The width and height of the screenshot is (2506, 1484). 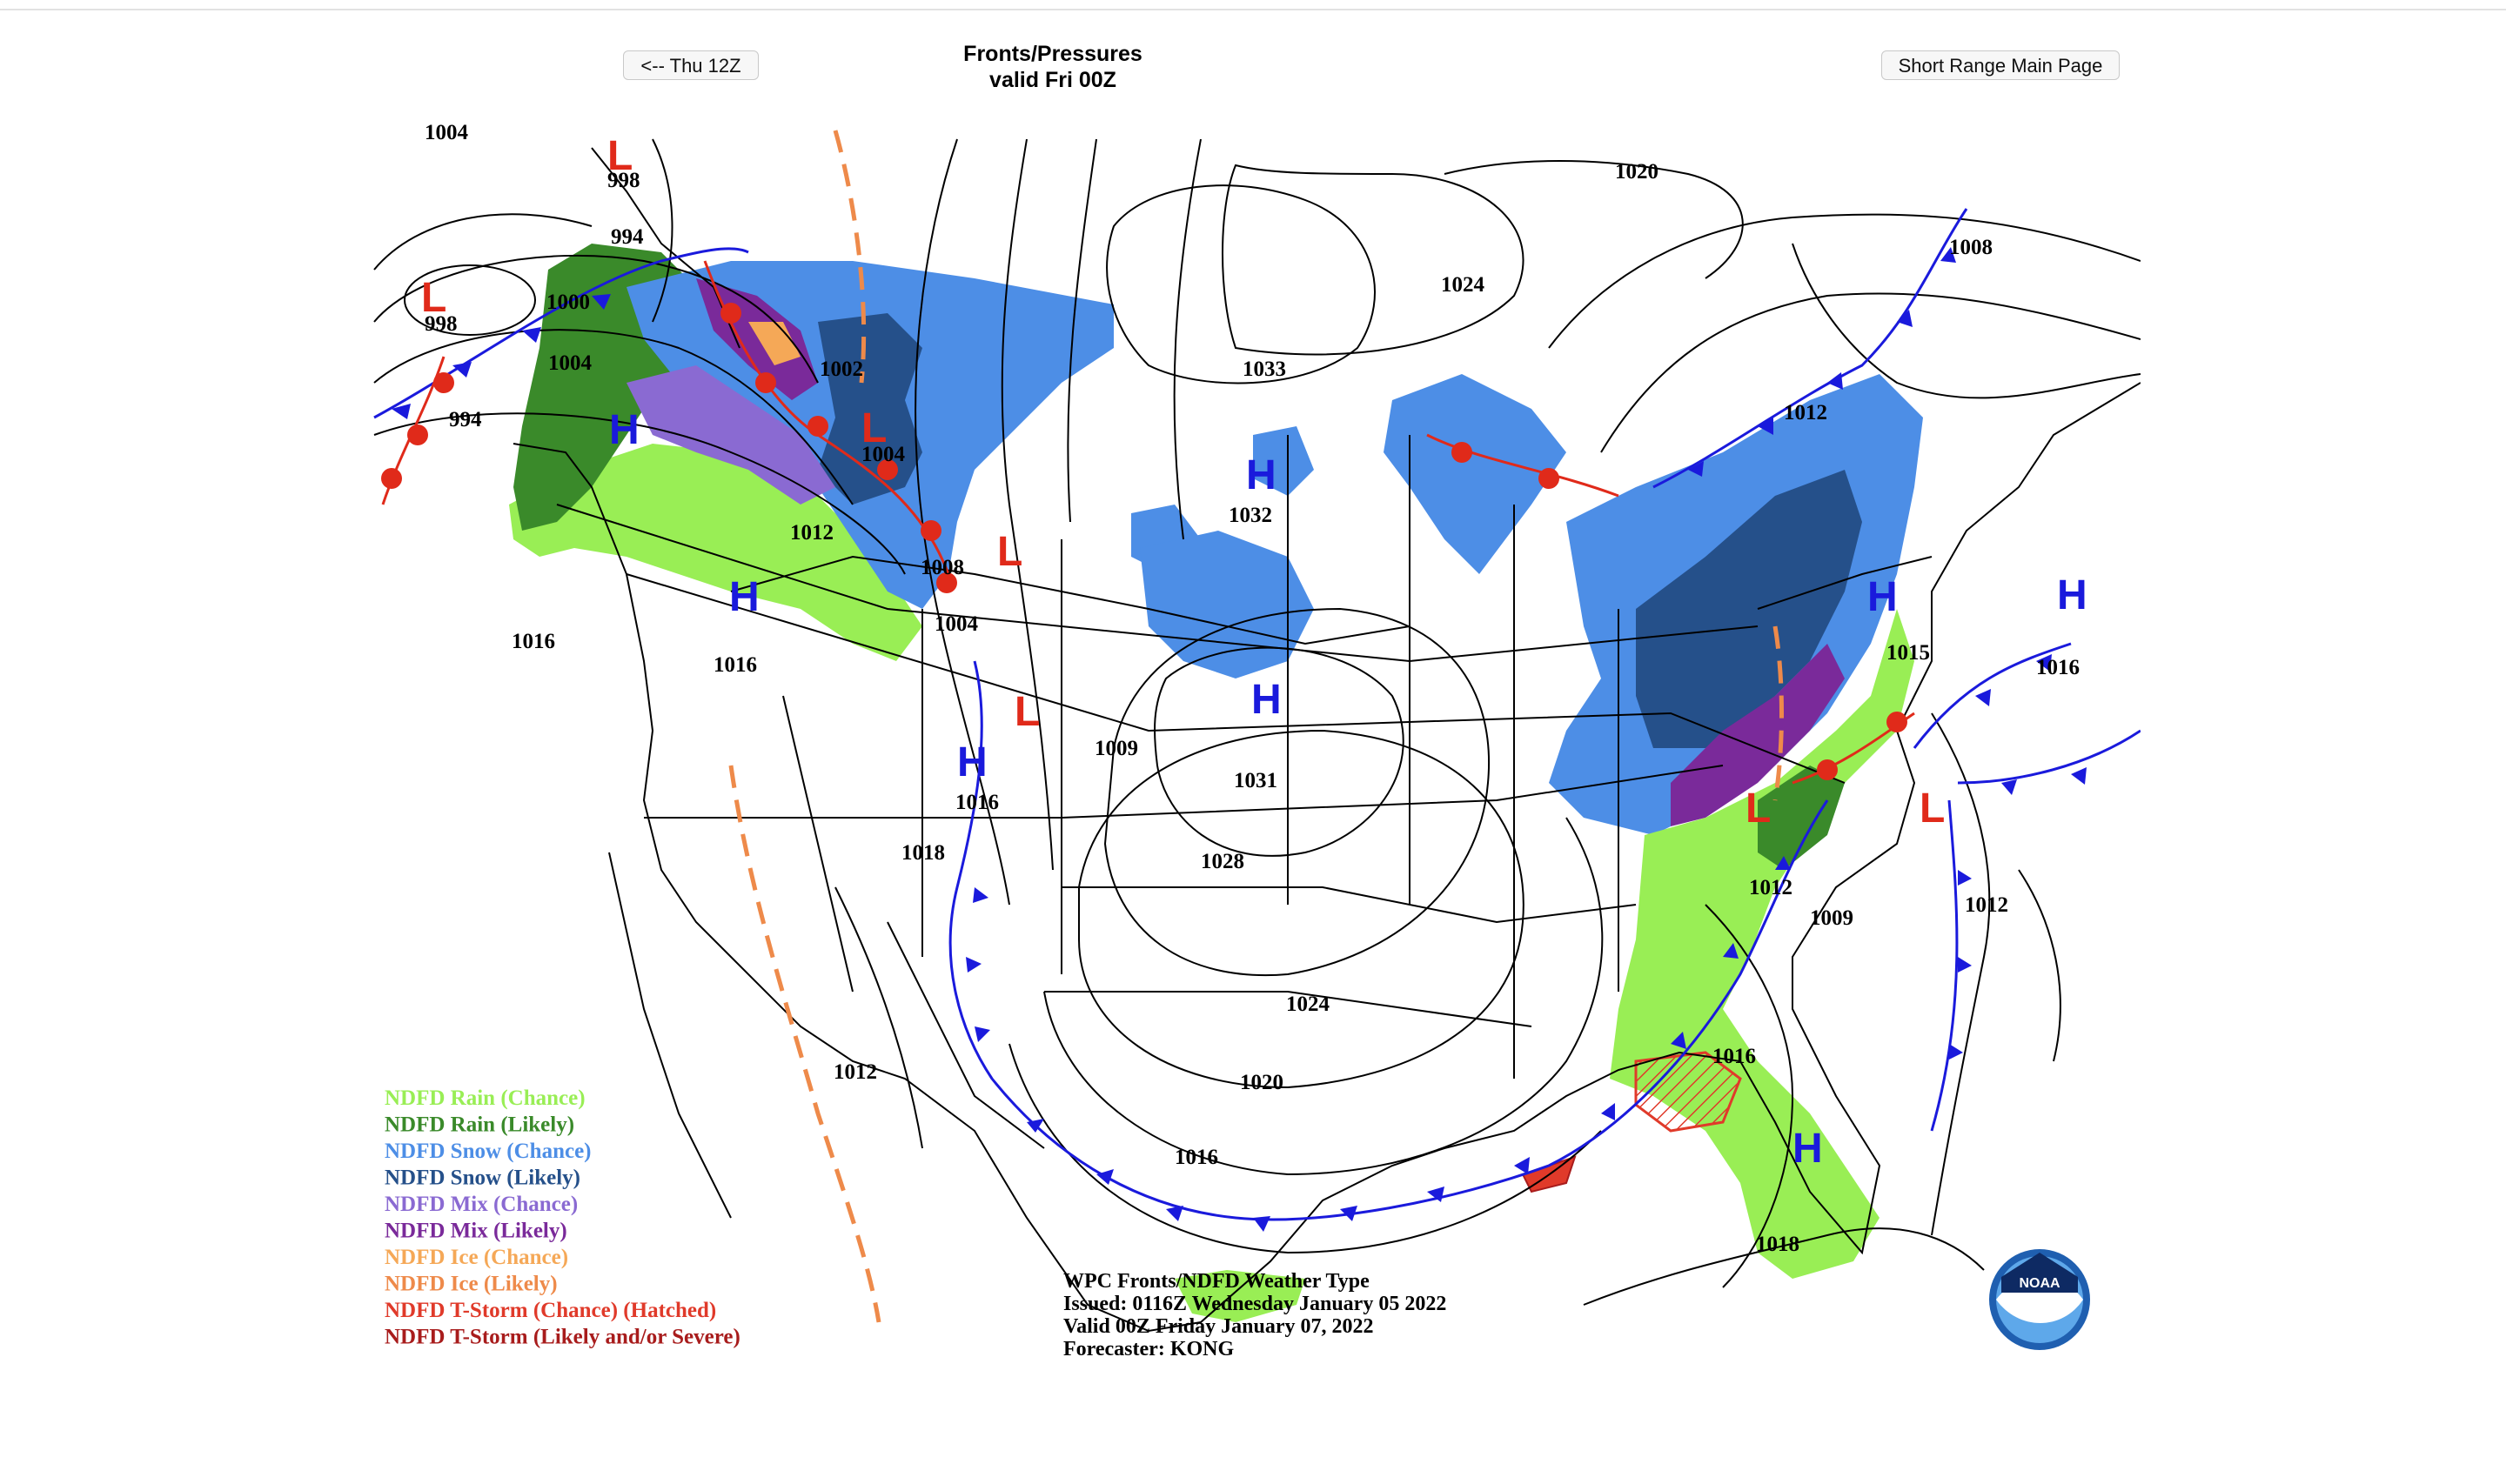 I want to click on rain-chance-area-northwest, so click(x=715, y=552).